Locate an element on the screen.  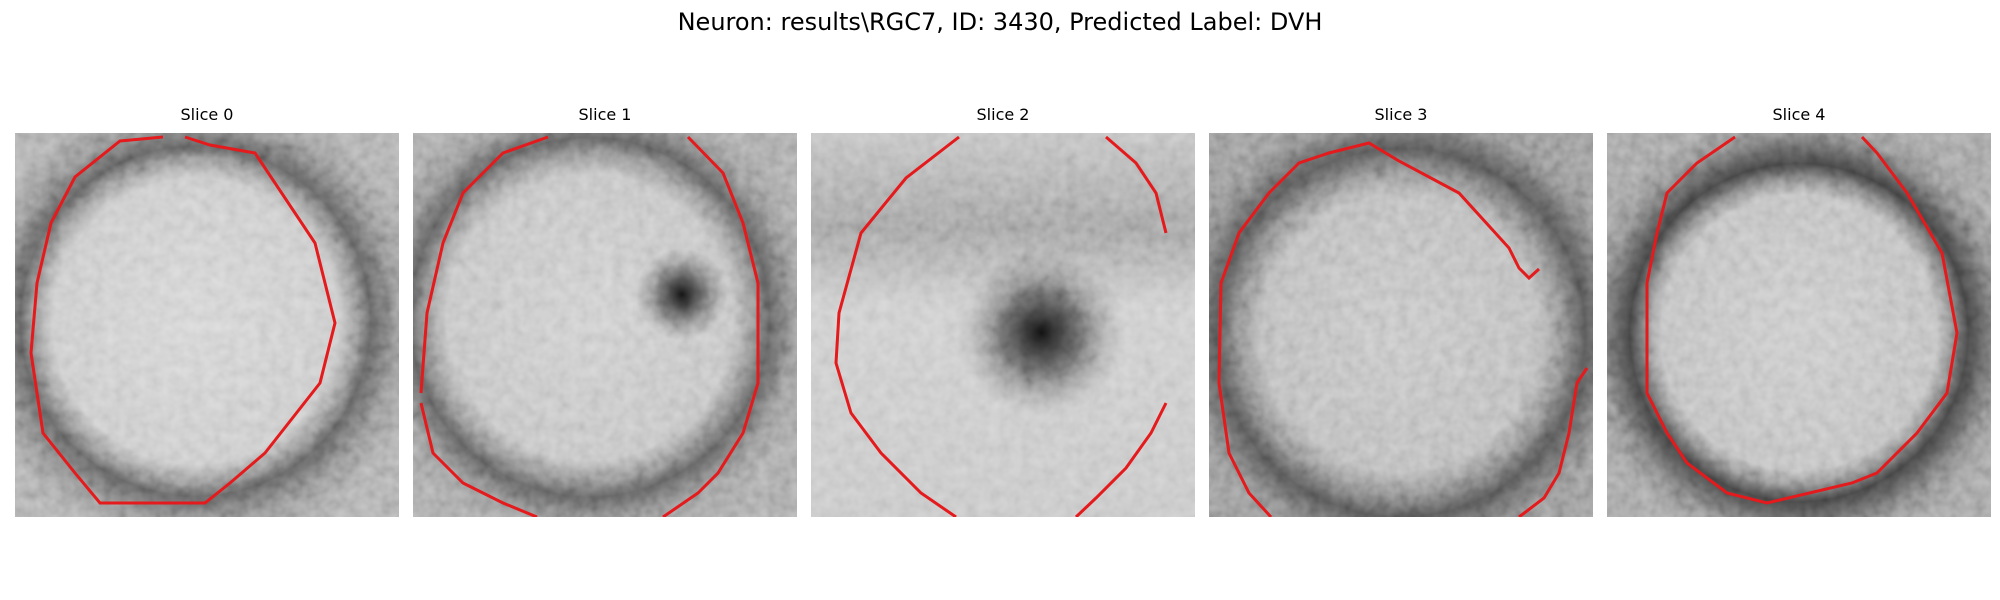
slice-title-3: Slice 3 is located at coordinates (1401, 114).